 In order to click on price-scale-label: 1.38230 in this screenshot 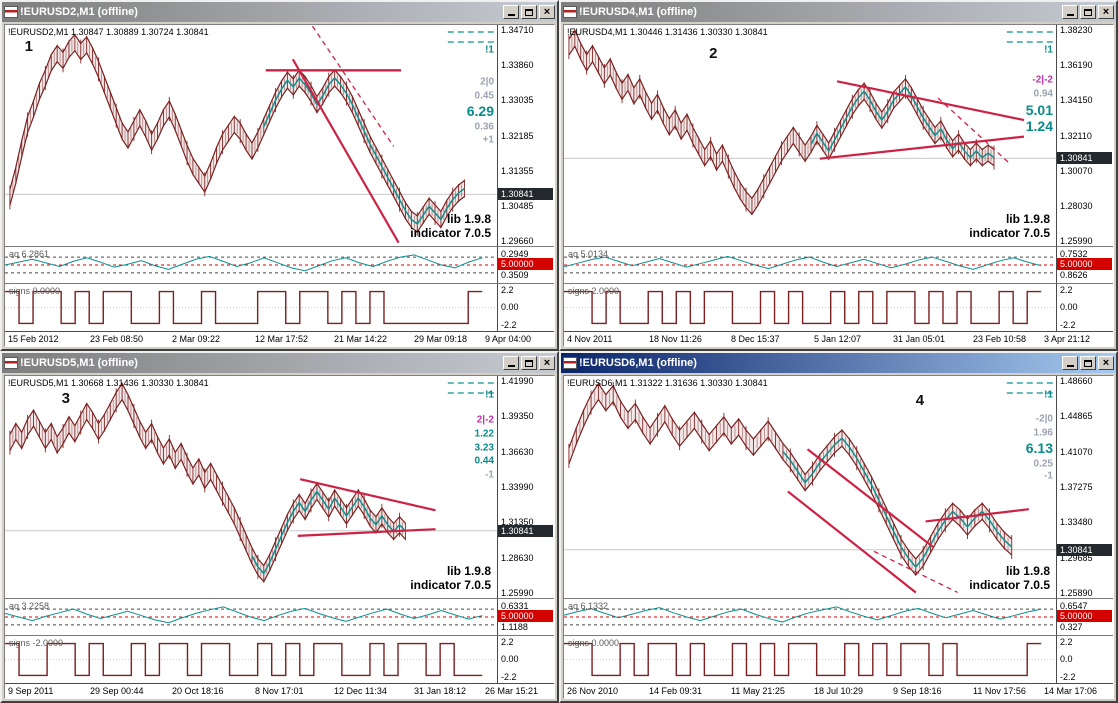, I will do `click(1076, 30)`.